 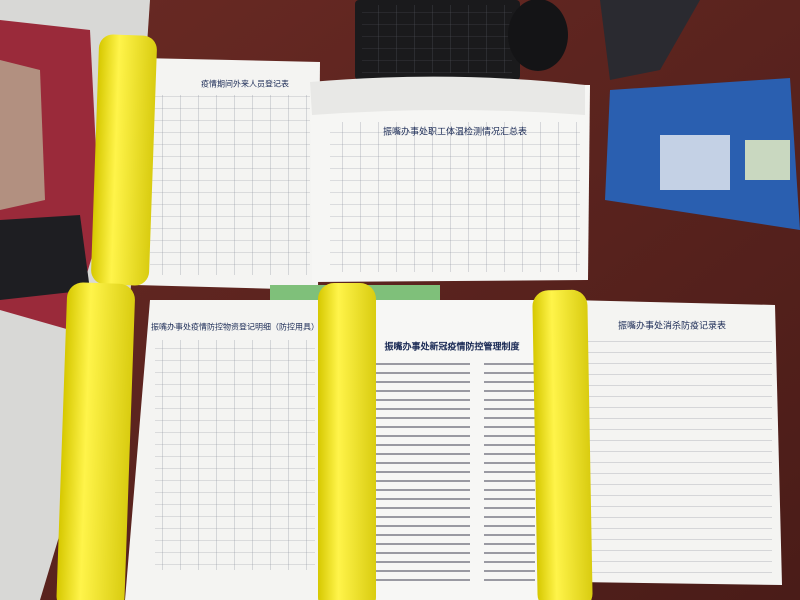 I want to click on keys, so click(x=437, y=39).